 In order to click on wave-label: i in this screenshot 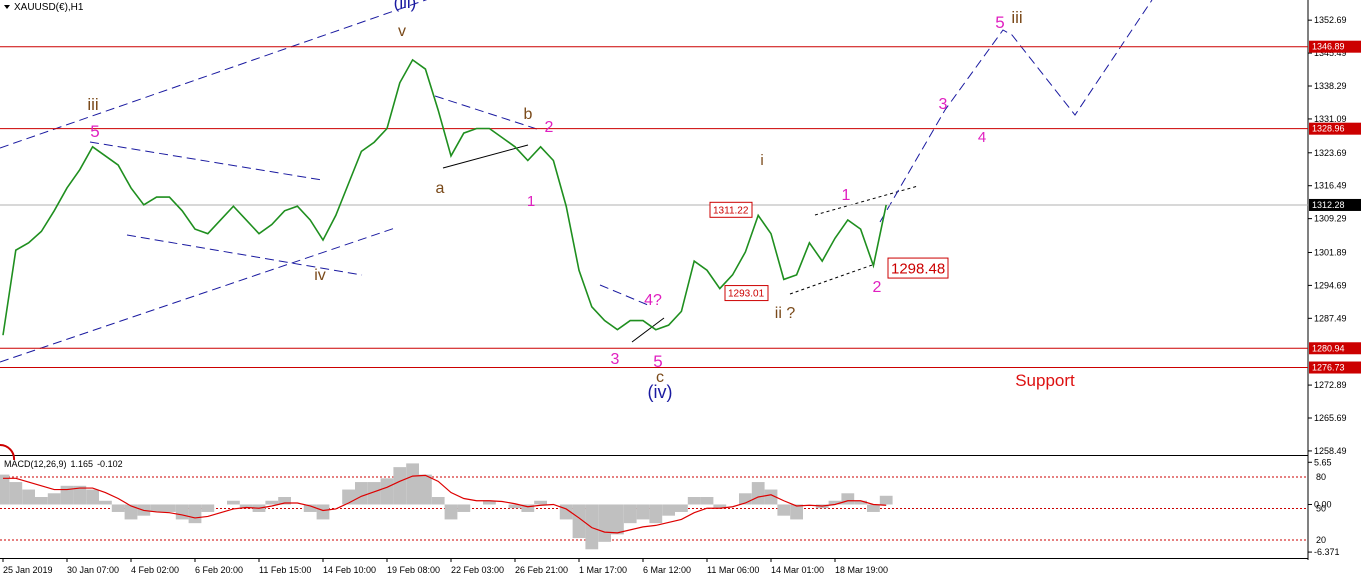, I will do `click(761, 160)`.